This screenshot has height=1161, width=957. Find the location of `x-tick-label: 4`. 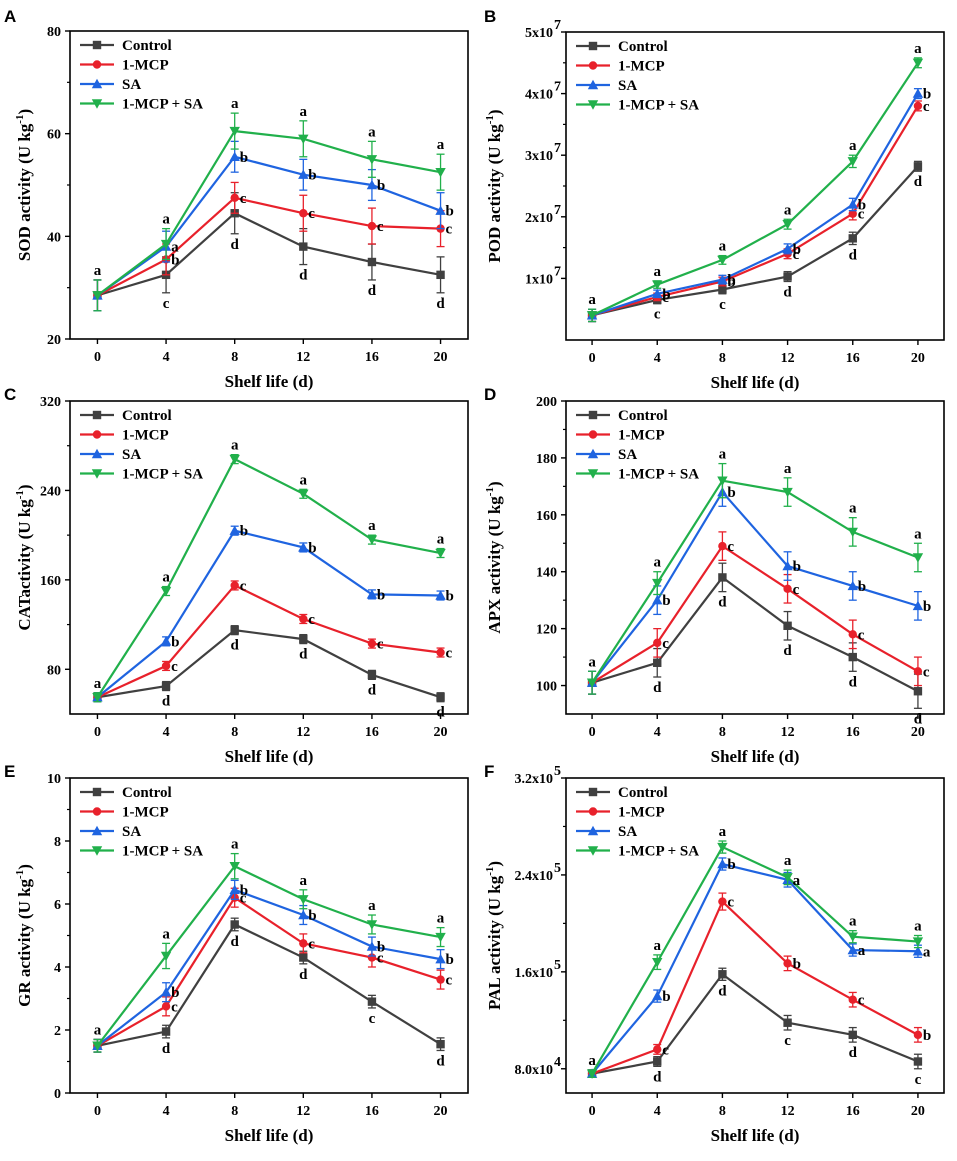

x-tick-label: 4 is located at coordinates (166, 1111).